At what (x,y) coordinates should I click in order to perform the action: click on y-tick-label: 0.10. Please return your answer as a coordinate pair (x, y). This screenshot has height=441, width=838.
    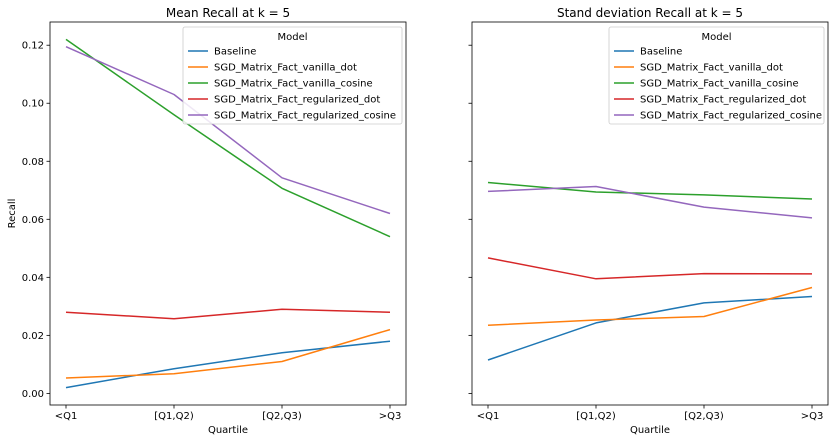
    Looking at the image, I should click on (33, 104).